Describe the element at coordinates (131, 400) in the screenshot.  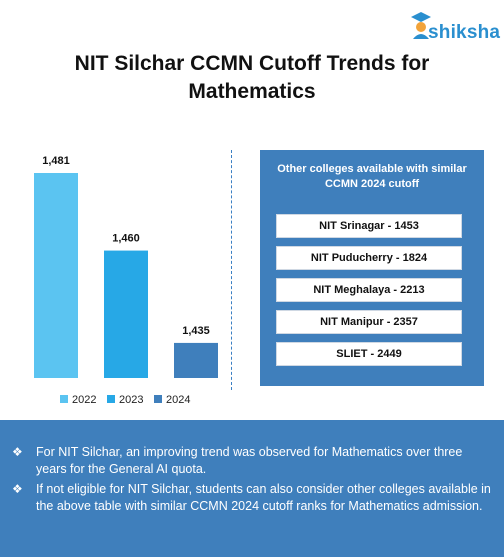
I see `legend-label: 2023` at that location.